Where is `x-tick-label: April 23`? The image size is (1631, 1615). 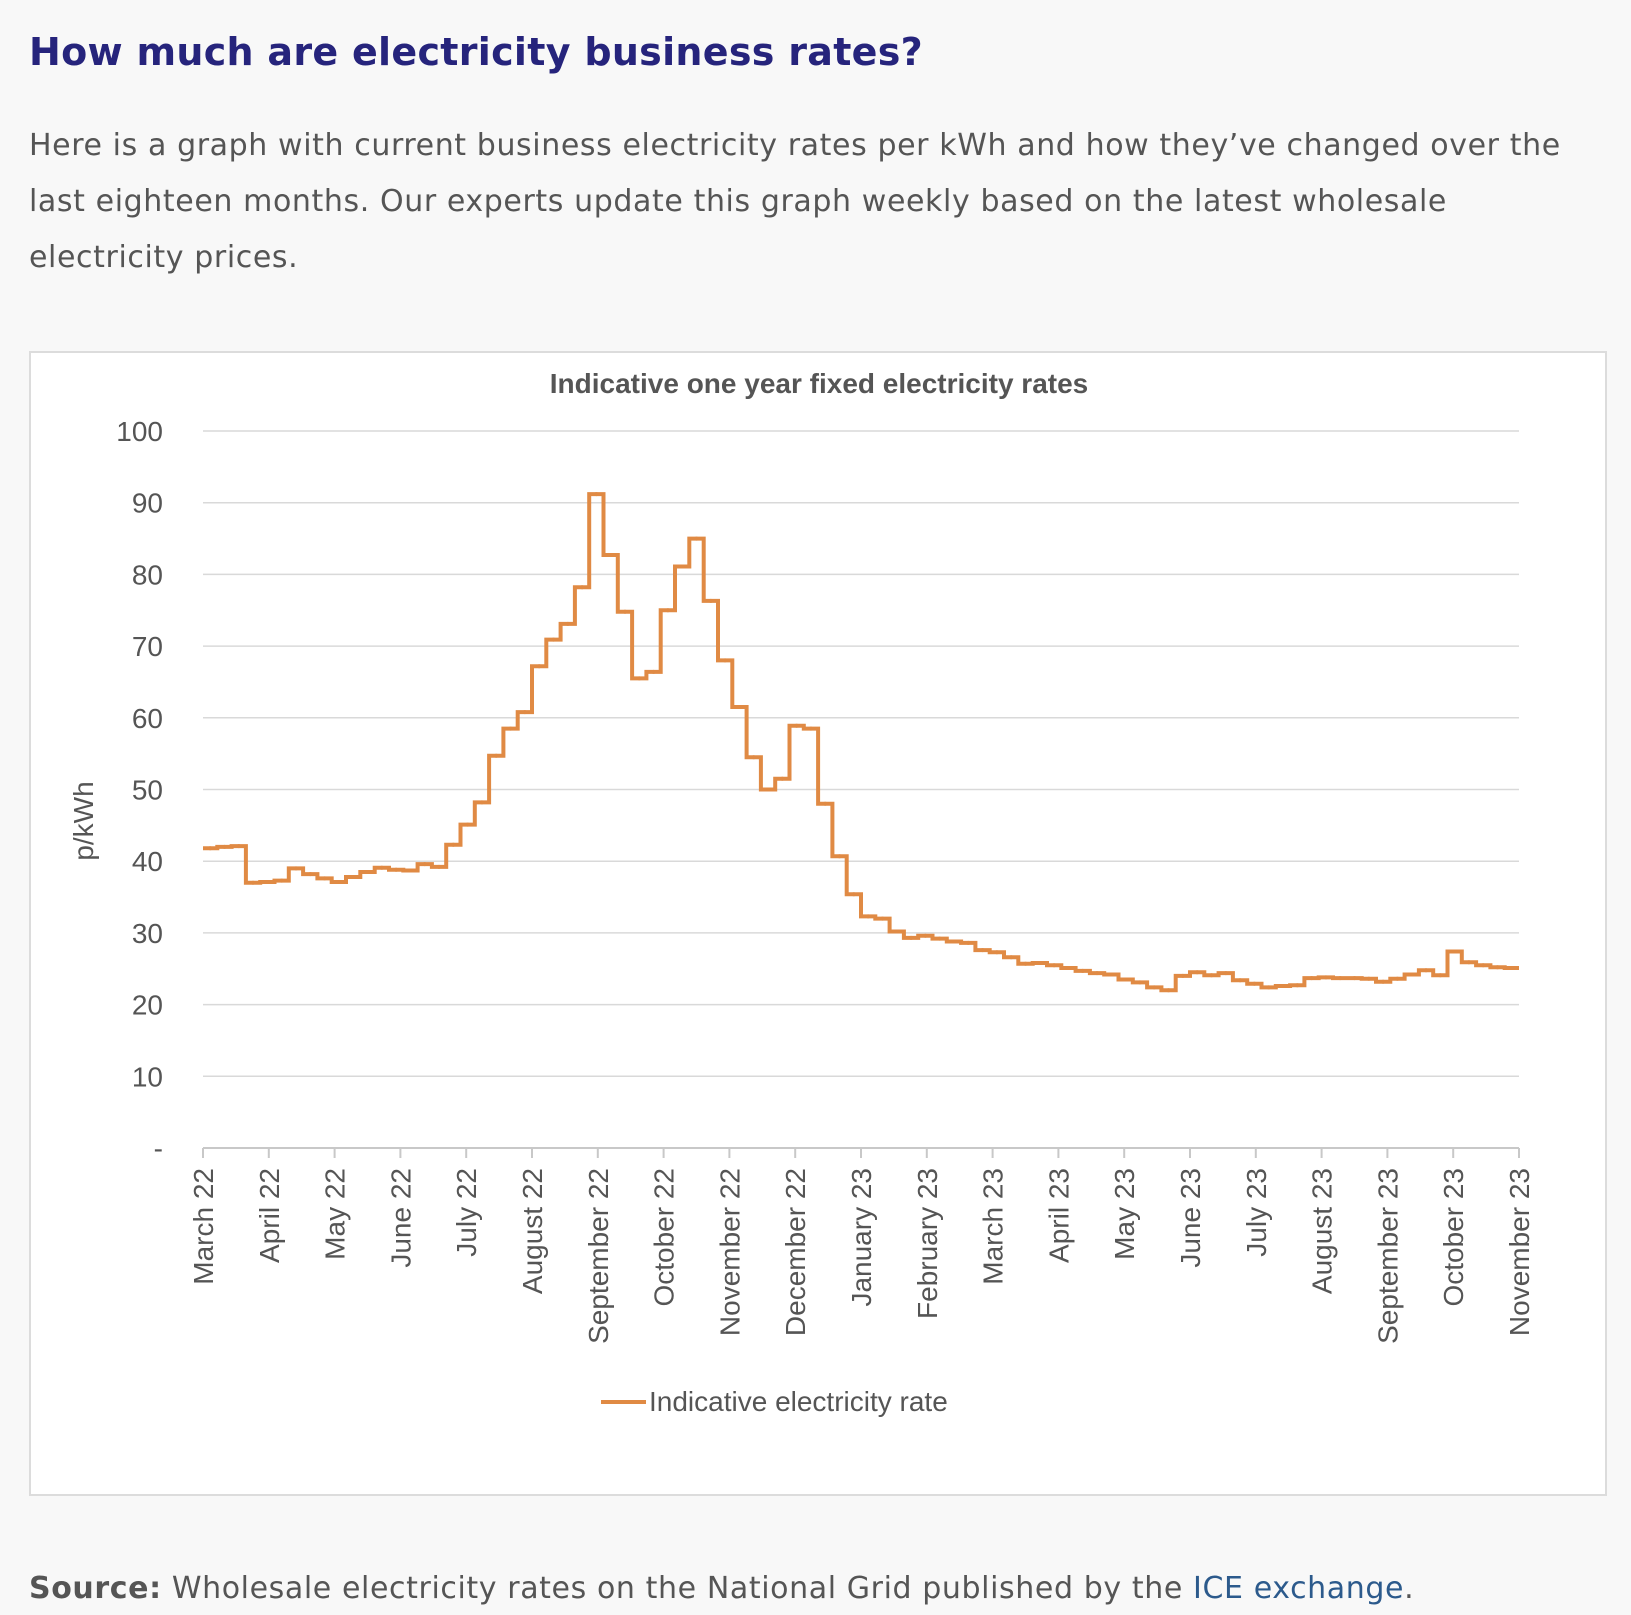
x-tick-label: April 23 is located at coordinates (1058, 1215).